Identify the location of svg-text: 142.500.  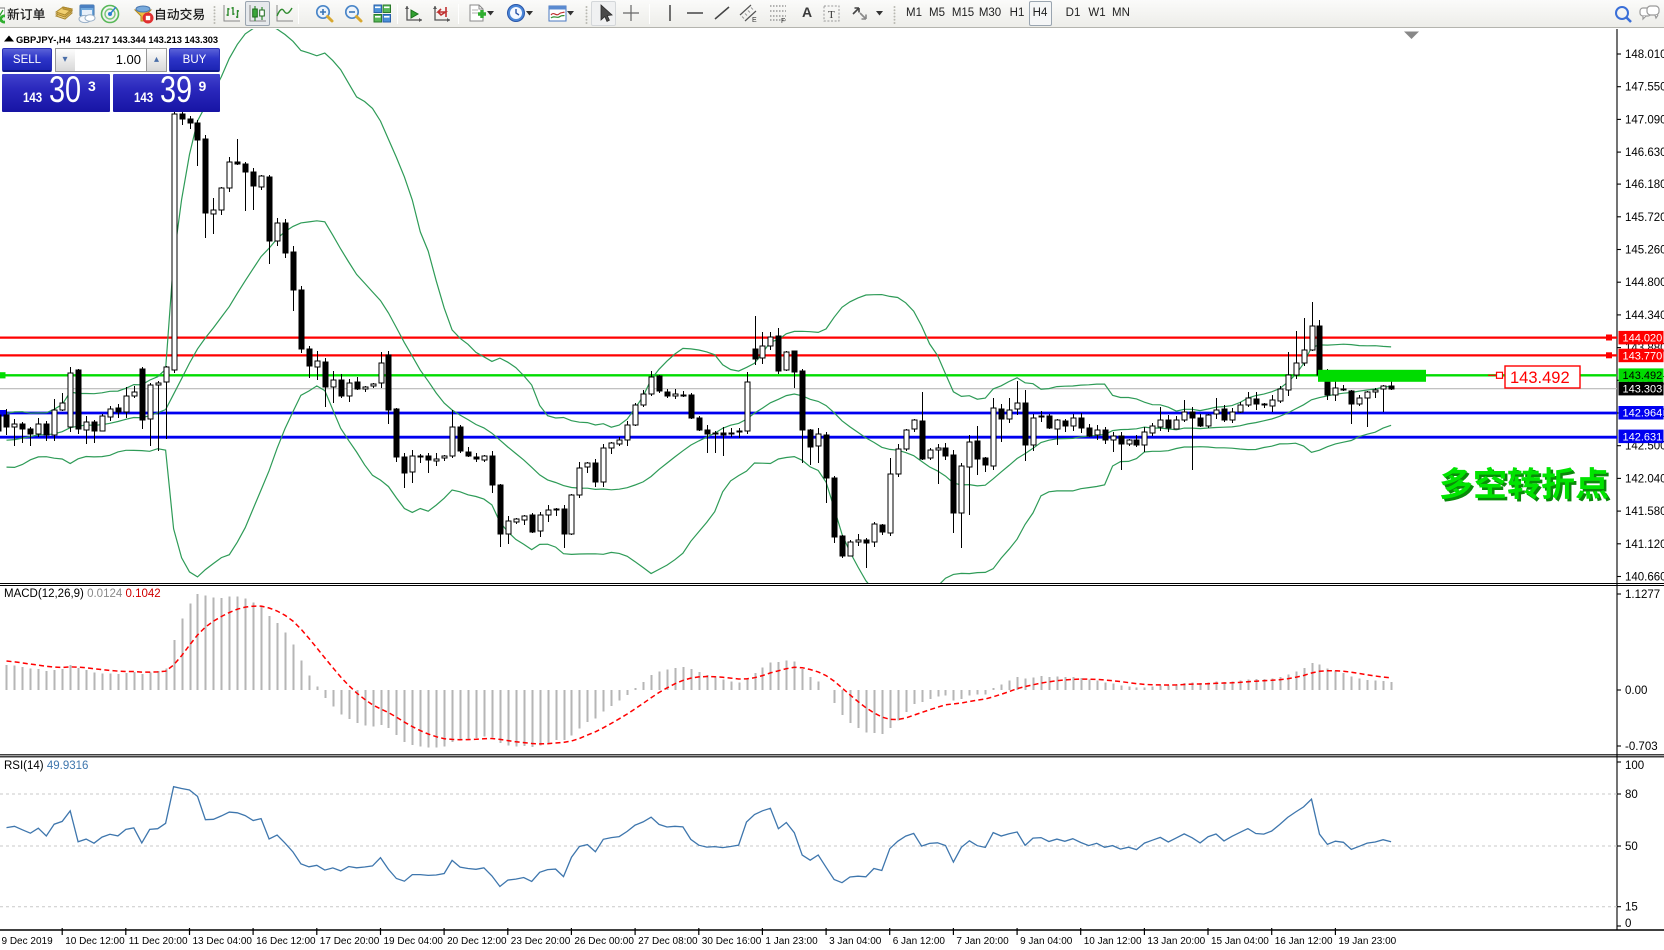
(1644, 447).